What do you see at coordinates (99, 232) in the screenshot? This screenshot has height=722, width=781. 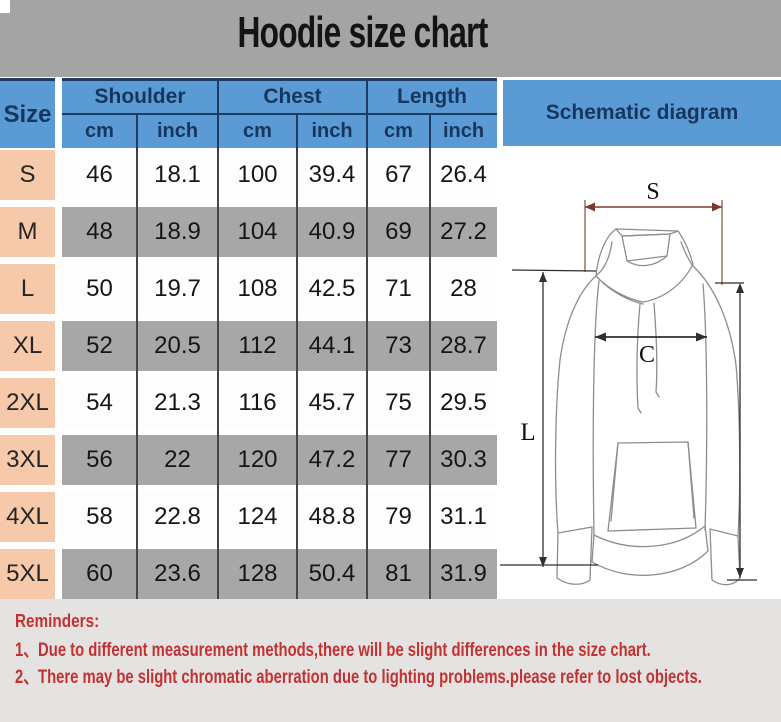 I see `value-cell: 48` at bounding box center [99, 232].